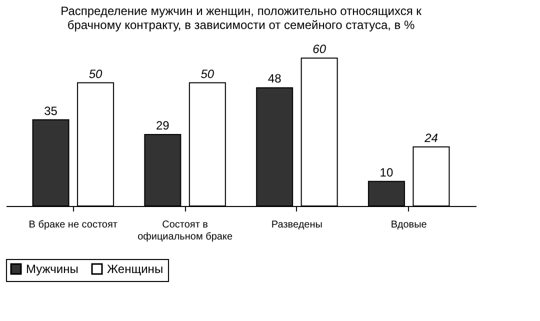  I want to click on x-tick-label: Состоят в официальном браке, so click(185, 231).